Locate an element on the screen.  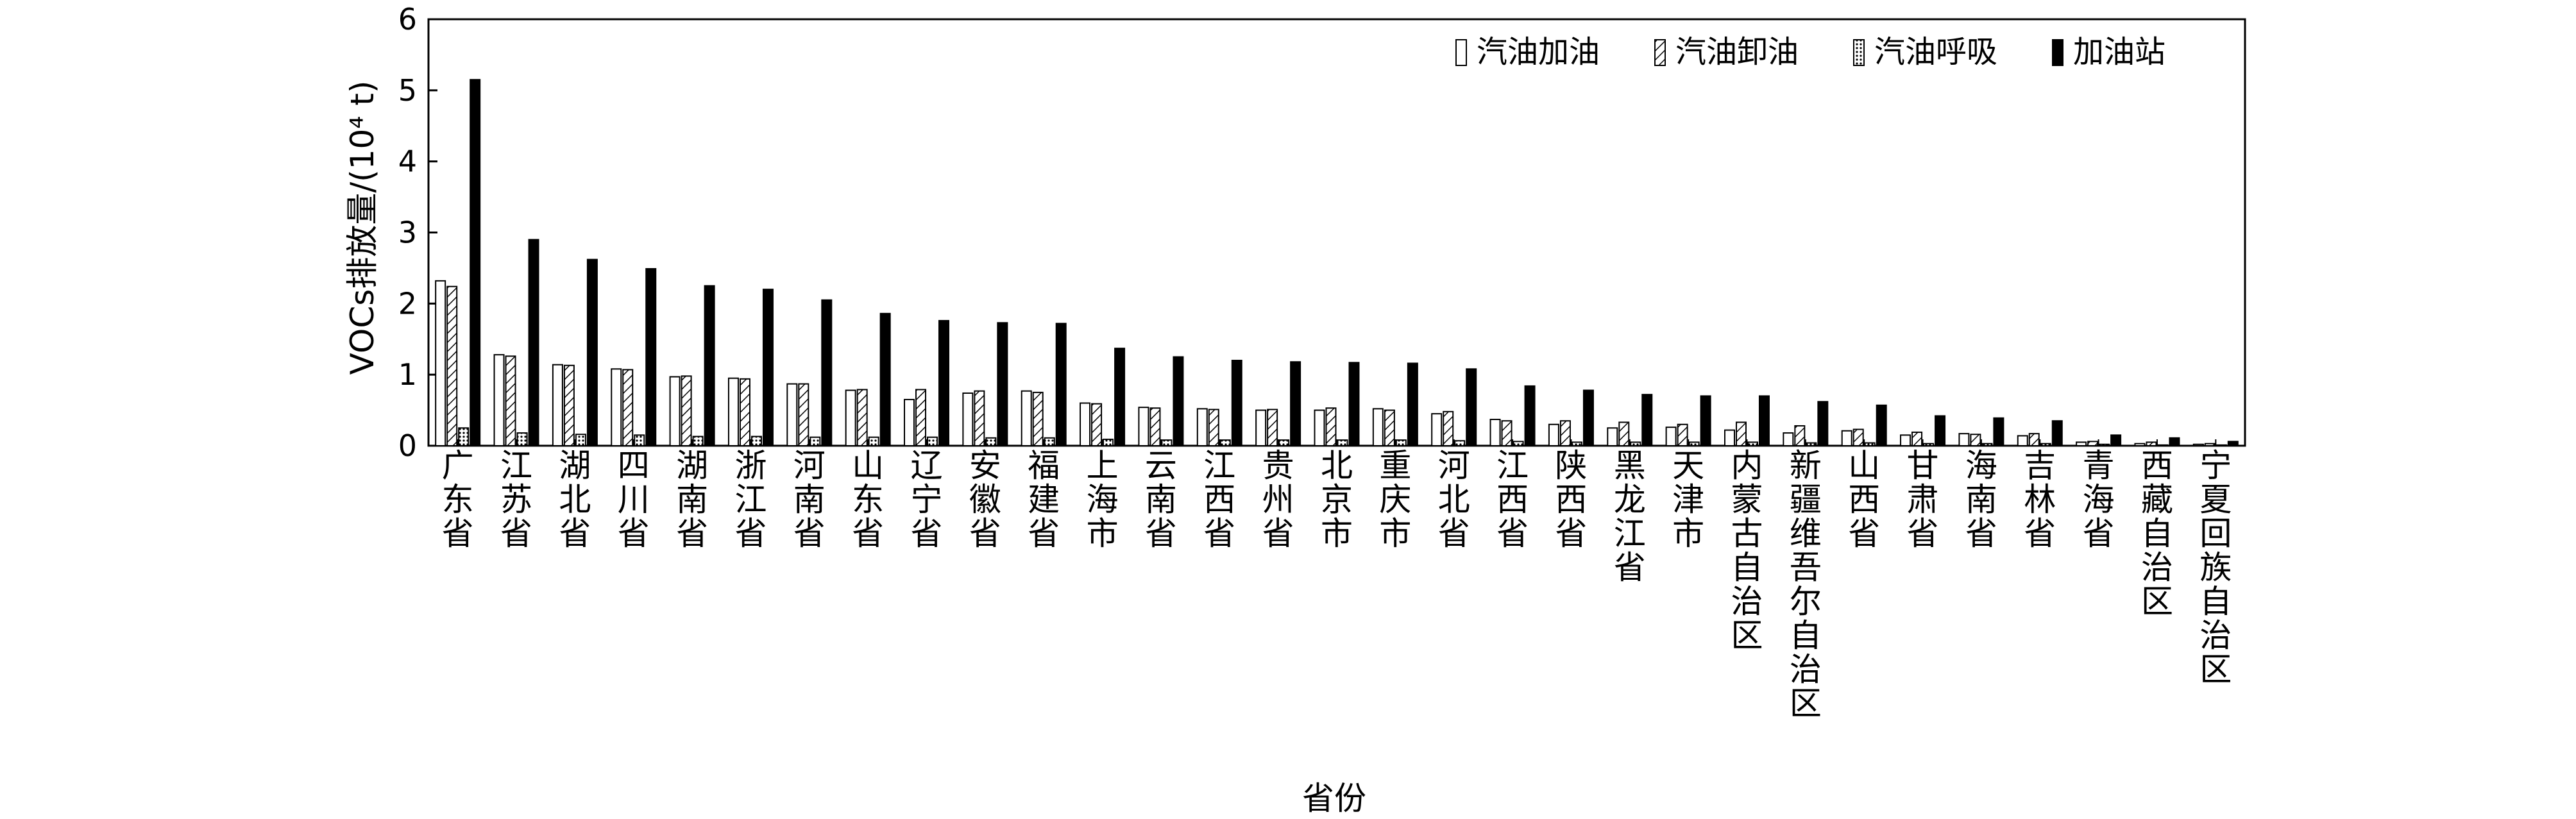
bar-汽油呼吸-重庆市 is located at coordinates (1401, 443).